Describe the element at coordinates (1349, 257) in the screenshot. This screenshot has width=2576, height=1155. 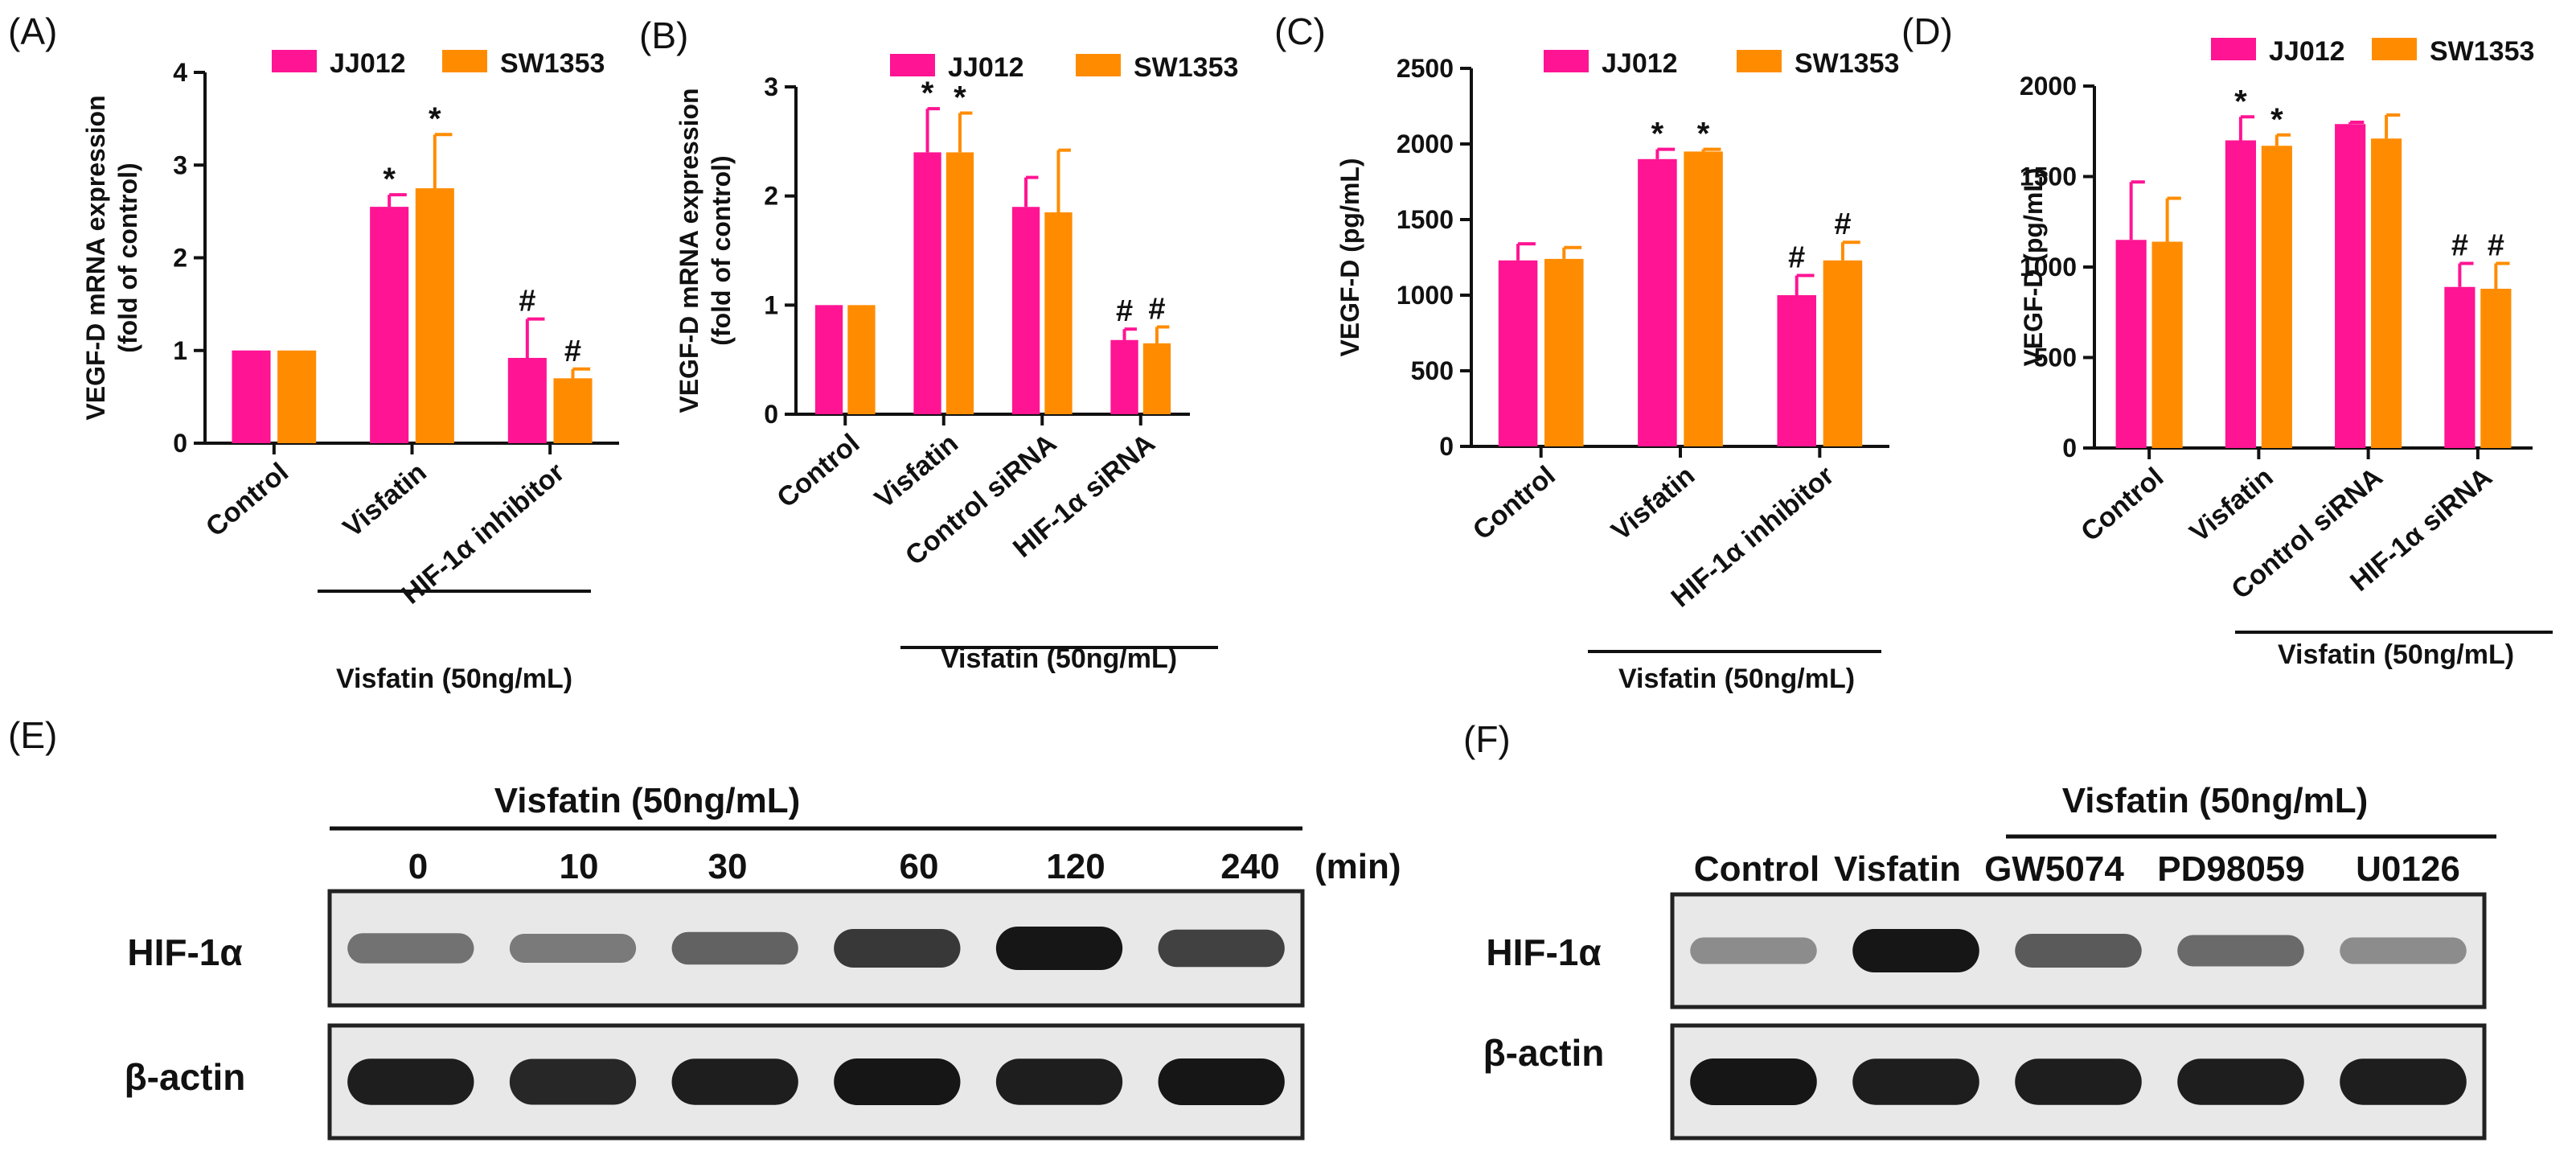
I see `y-axis-label: VEGF-D (pg/mL)` at that location.